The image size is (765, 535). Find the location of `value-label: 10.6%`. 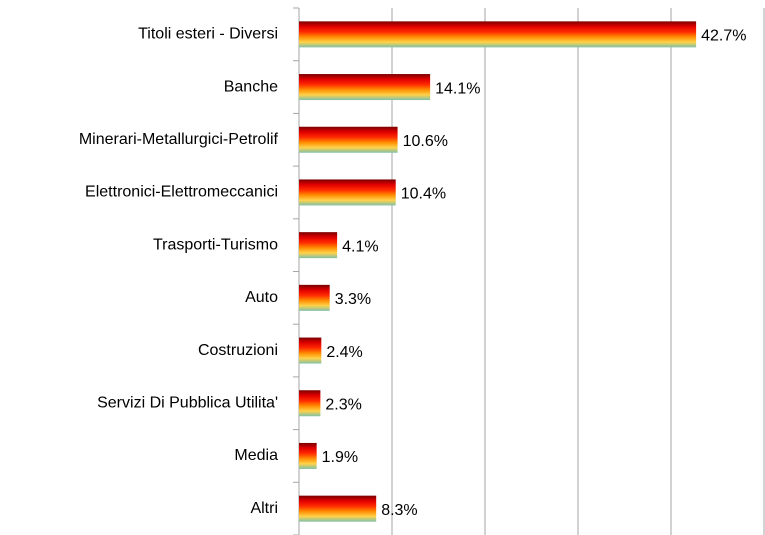

value-label: 10.6% is located at coordinates (425, 141).